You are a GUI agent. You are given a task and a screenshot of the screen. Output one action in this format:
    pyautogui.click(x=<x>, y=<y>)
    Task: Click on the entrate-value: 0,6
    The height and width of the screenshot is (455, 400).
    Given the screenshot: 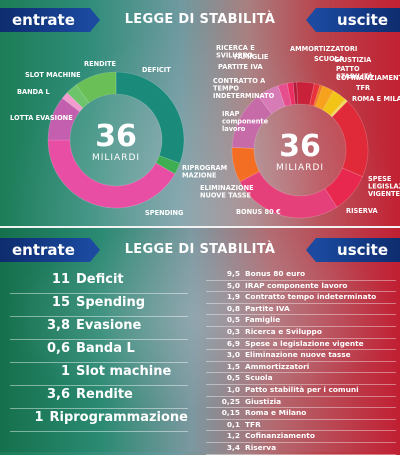 What is the action you would take?
    pyautogui.click(x=58, y=348)
    